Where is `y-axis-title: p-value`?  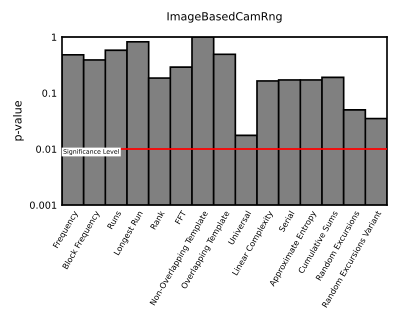
y-axis-title: p-value is located at coordinates (18, 121).